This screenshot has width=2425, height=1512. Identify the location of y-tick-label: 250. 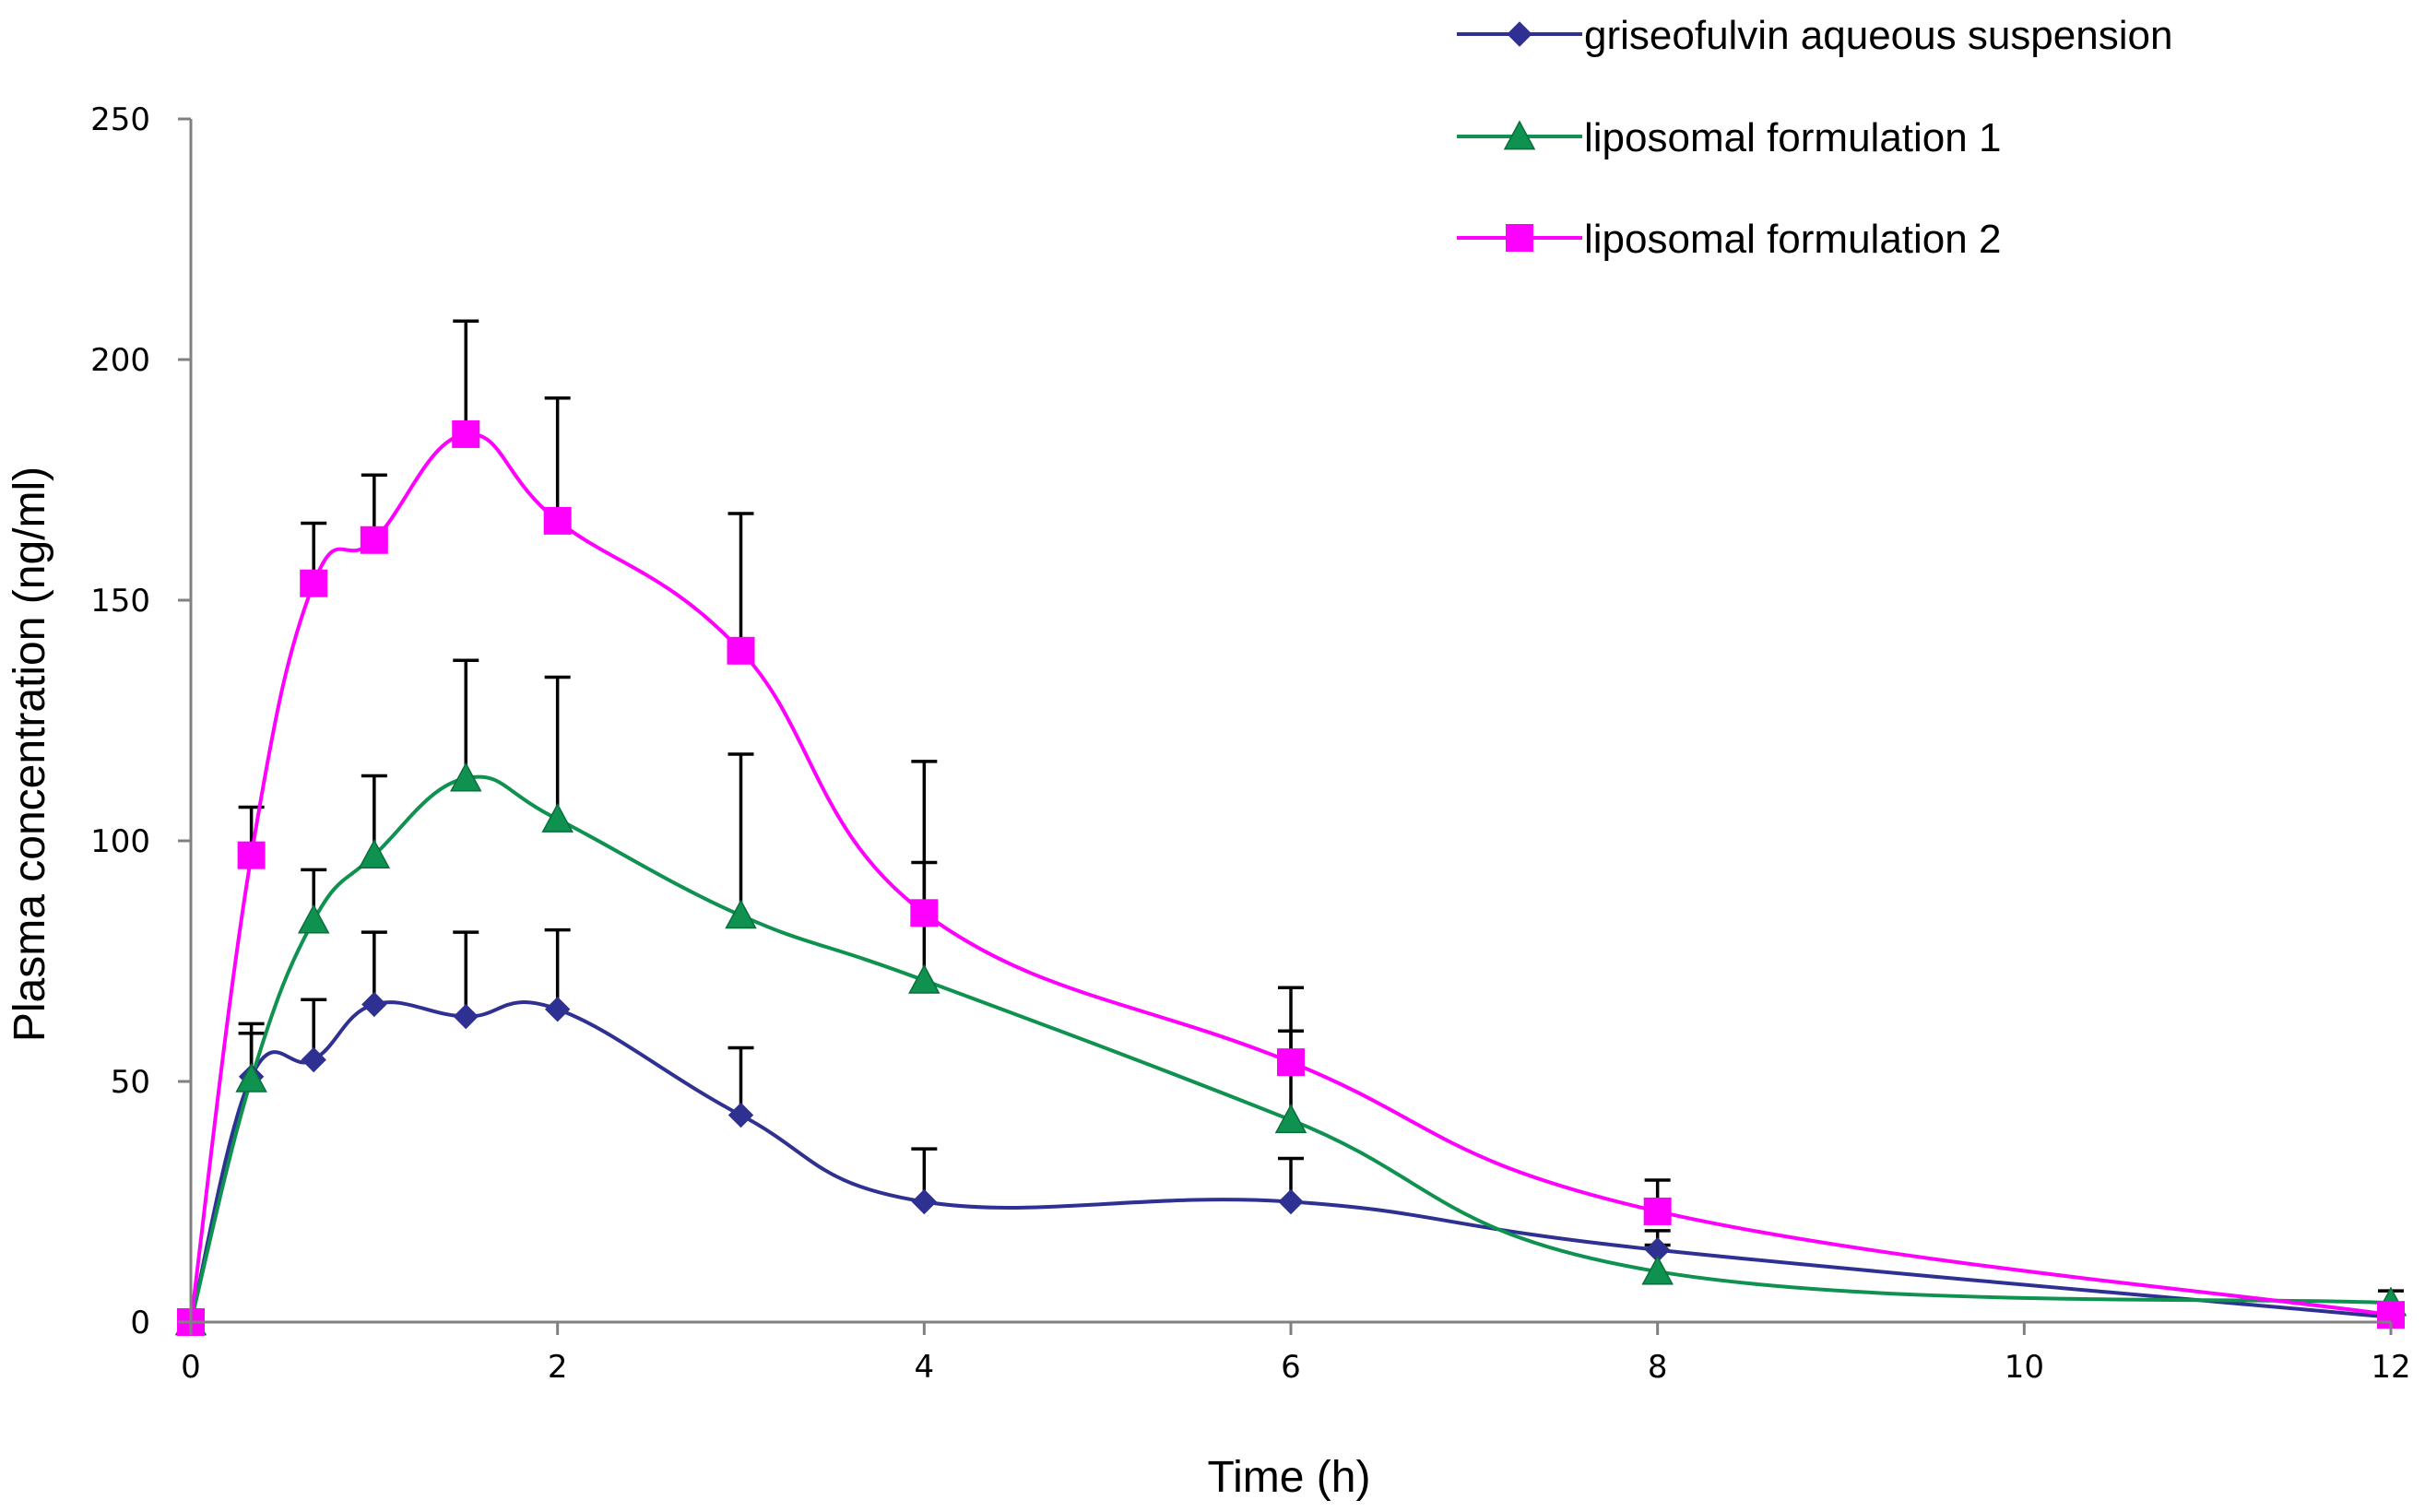
(120, 120).